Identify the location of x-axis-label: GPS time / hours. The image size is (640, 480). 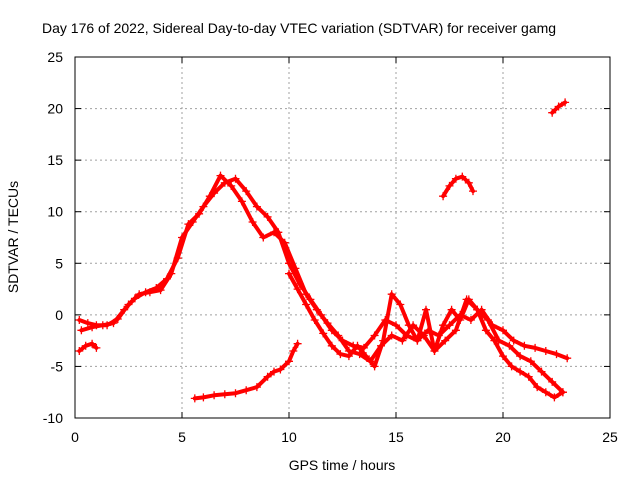
(342, 465).